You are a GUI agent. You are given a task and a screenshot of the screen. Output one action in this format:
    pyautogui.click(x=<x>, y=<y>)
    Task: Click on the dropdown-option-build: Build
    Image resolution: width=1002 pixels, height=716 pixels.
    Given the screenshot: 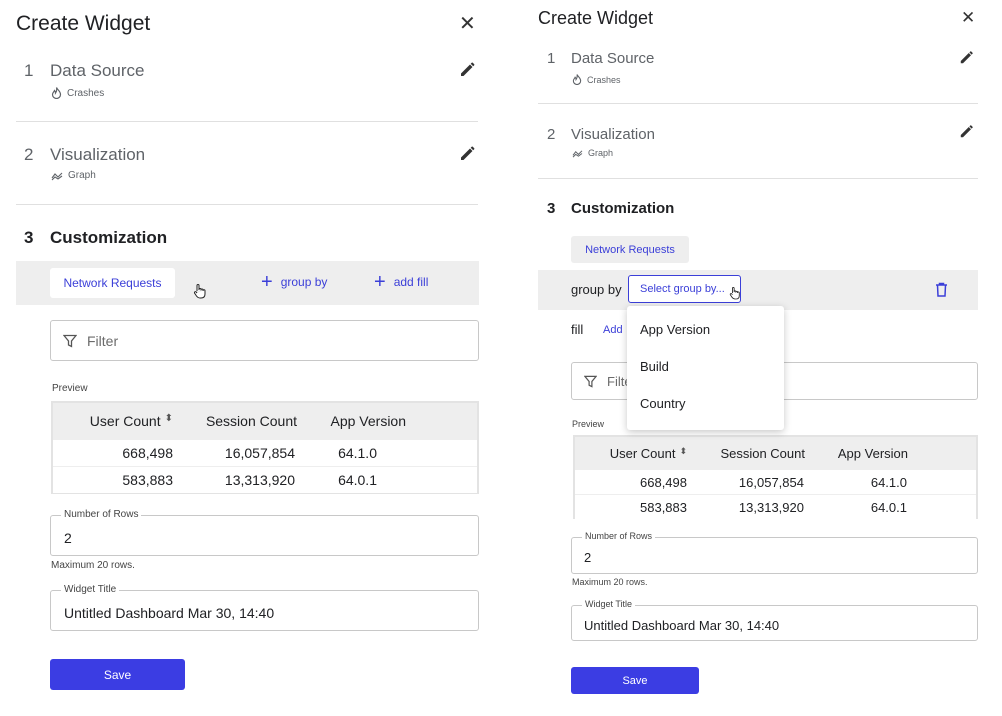 What is the action you would take?
    pyautogui.click(x=654, y=366)
    